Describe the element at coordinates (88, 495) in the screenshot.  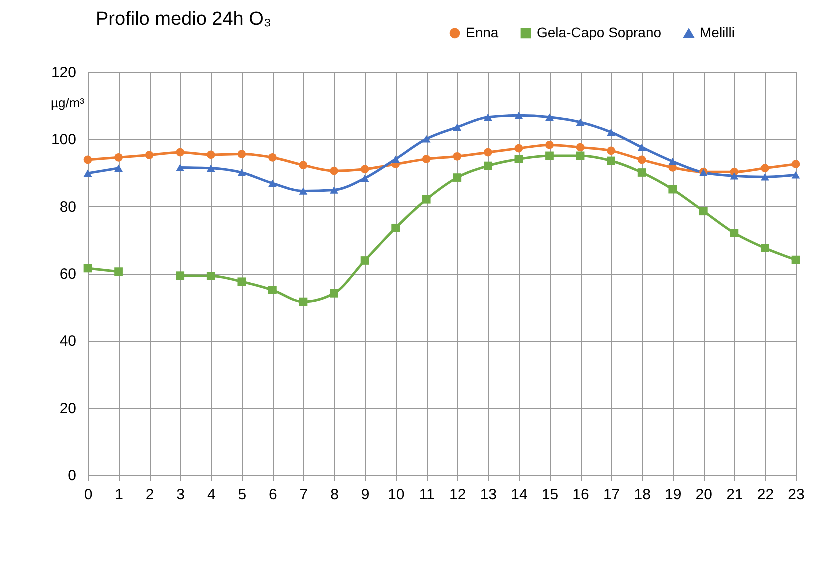
I see `x-tick-label: 0` at that location.